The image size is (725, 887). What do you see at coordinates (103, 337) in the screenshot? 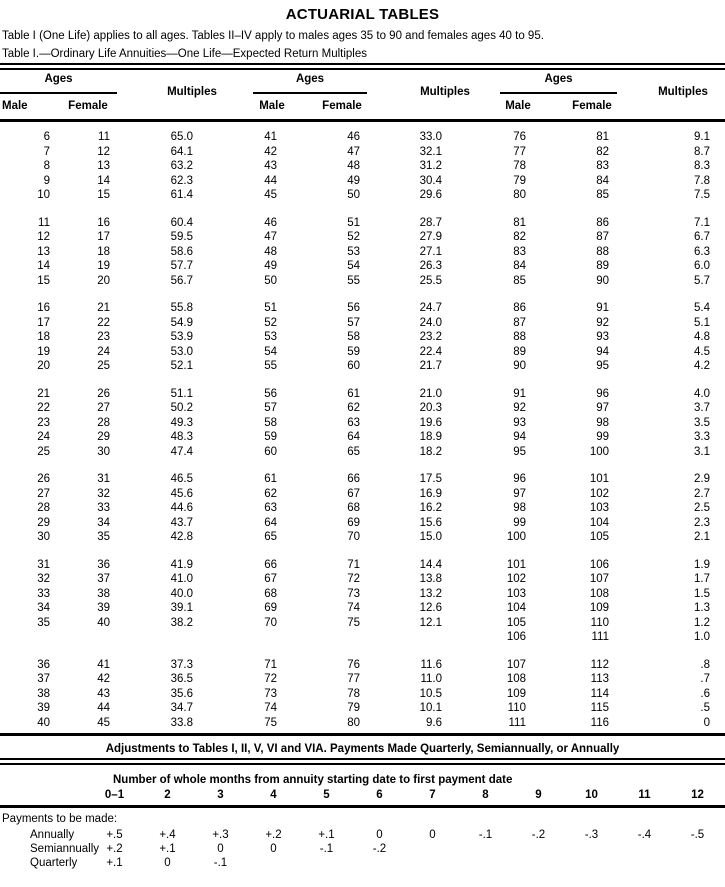
I see `table-cell: 23` at bounding box center [103, 337].